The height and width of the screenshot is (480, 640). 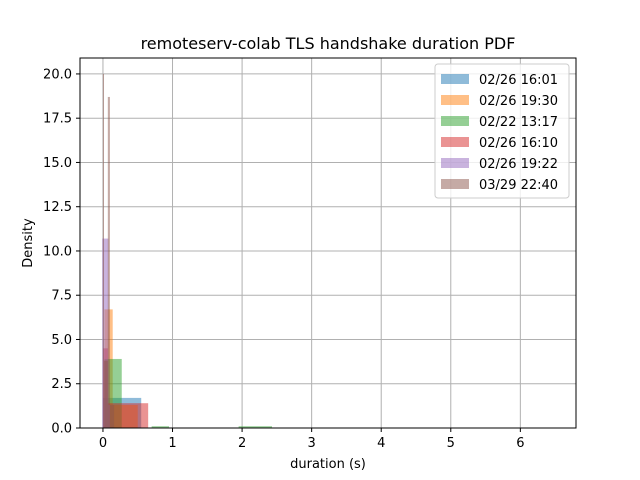 What do you see at coordinates (518, 122) in the screenshot?
I see `legend-entry-2: 02/22 13:17` at bounding box center [518, 122].